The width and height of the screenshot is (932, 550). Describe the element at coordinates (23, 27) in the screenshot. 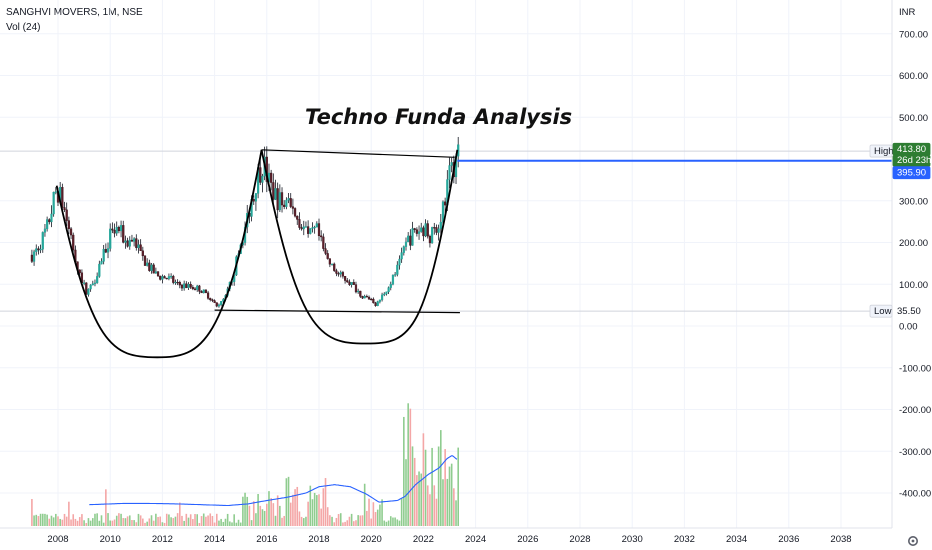

I see `volume-indicator-label: Vol (24)` at that location.